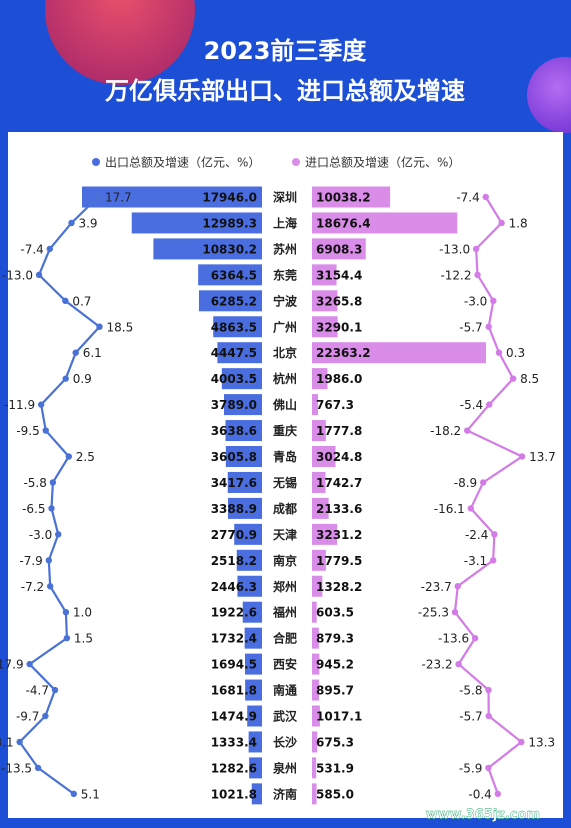 The height and width of the screenshot is (828, 571). I want to click on growth-label: 1.5, so click(83, 639).